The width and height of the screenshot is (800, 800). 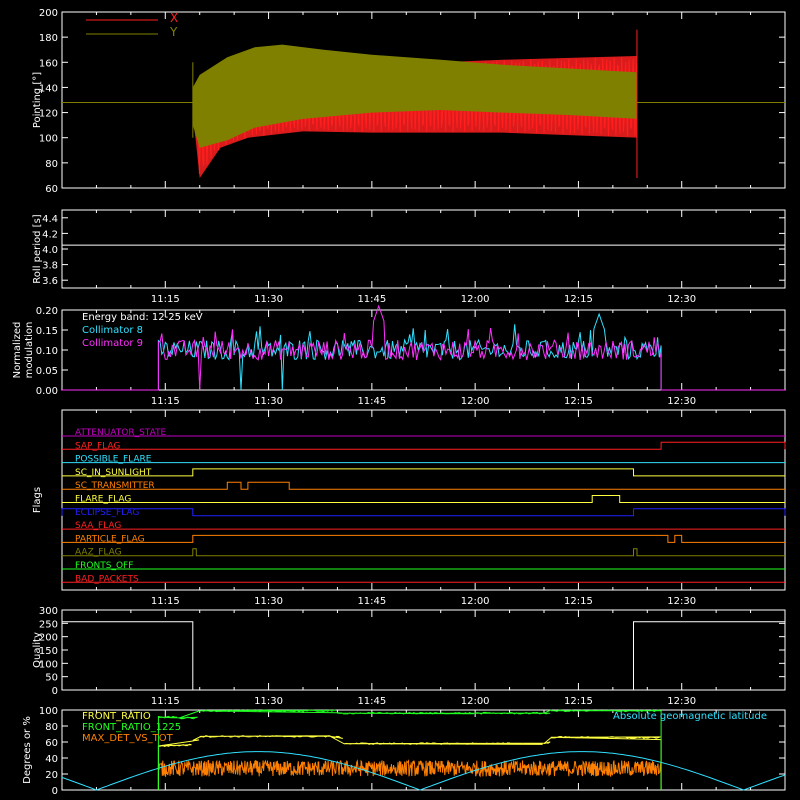 What do you see at coordinates (48, 114) in the screenshot?
I see `y-tick-label: 120` at bounding box center [48, 114].